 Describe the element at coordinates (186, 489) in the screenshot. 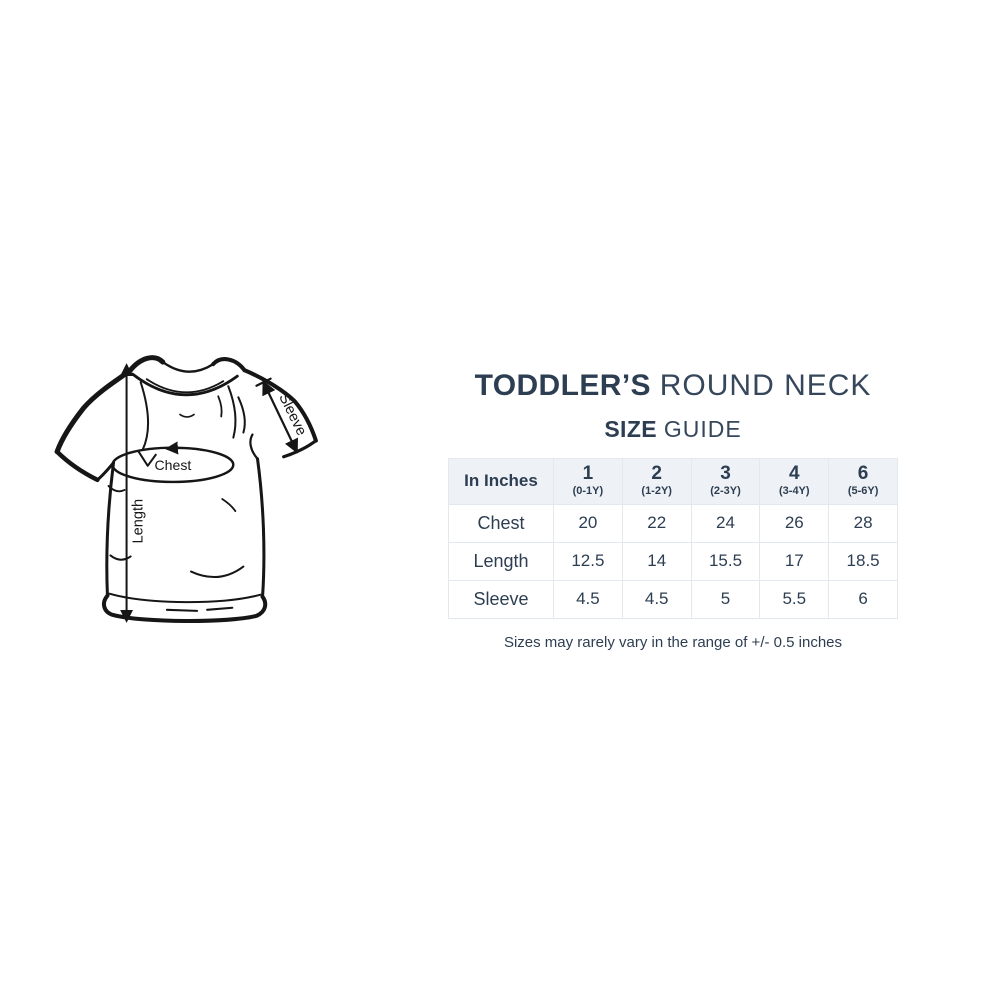

I see `tshirt-diagram: Chest Length Sleeve` at that location.